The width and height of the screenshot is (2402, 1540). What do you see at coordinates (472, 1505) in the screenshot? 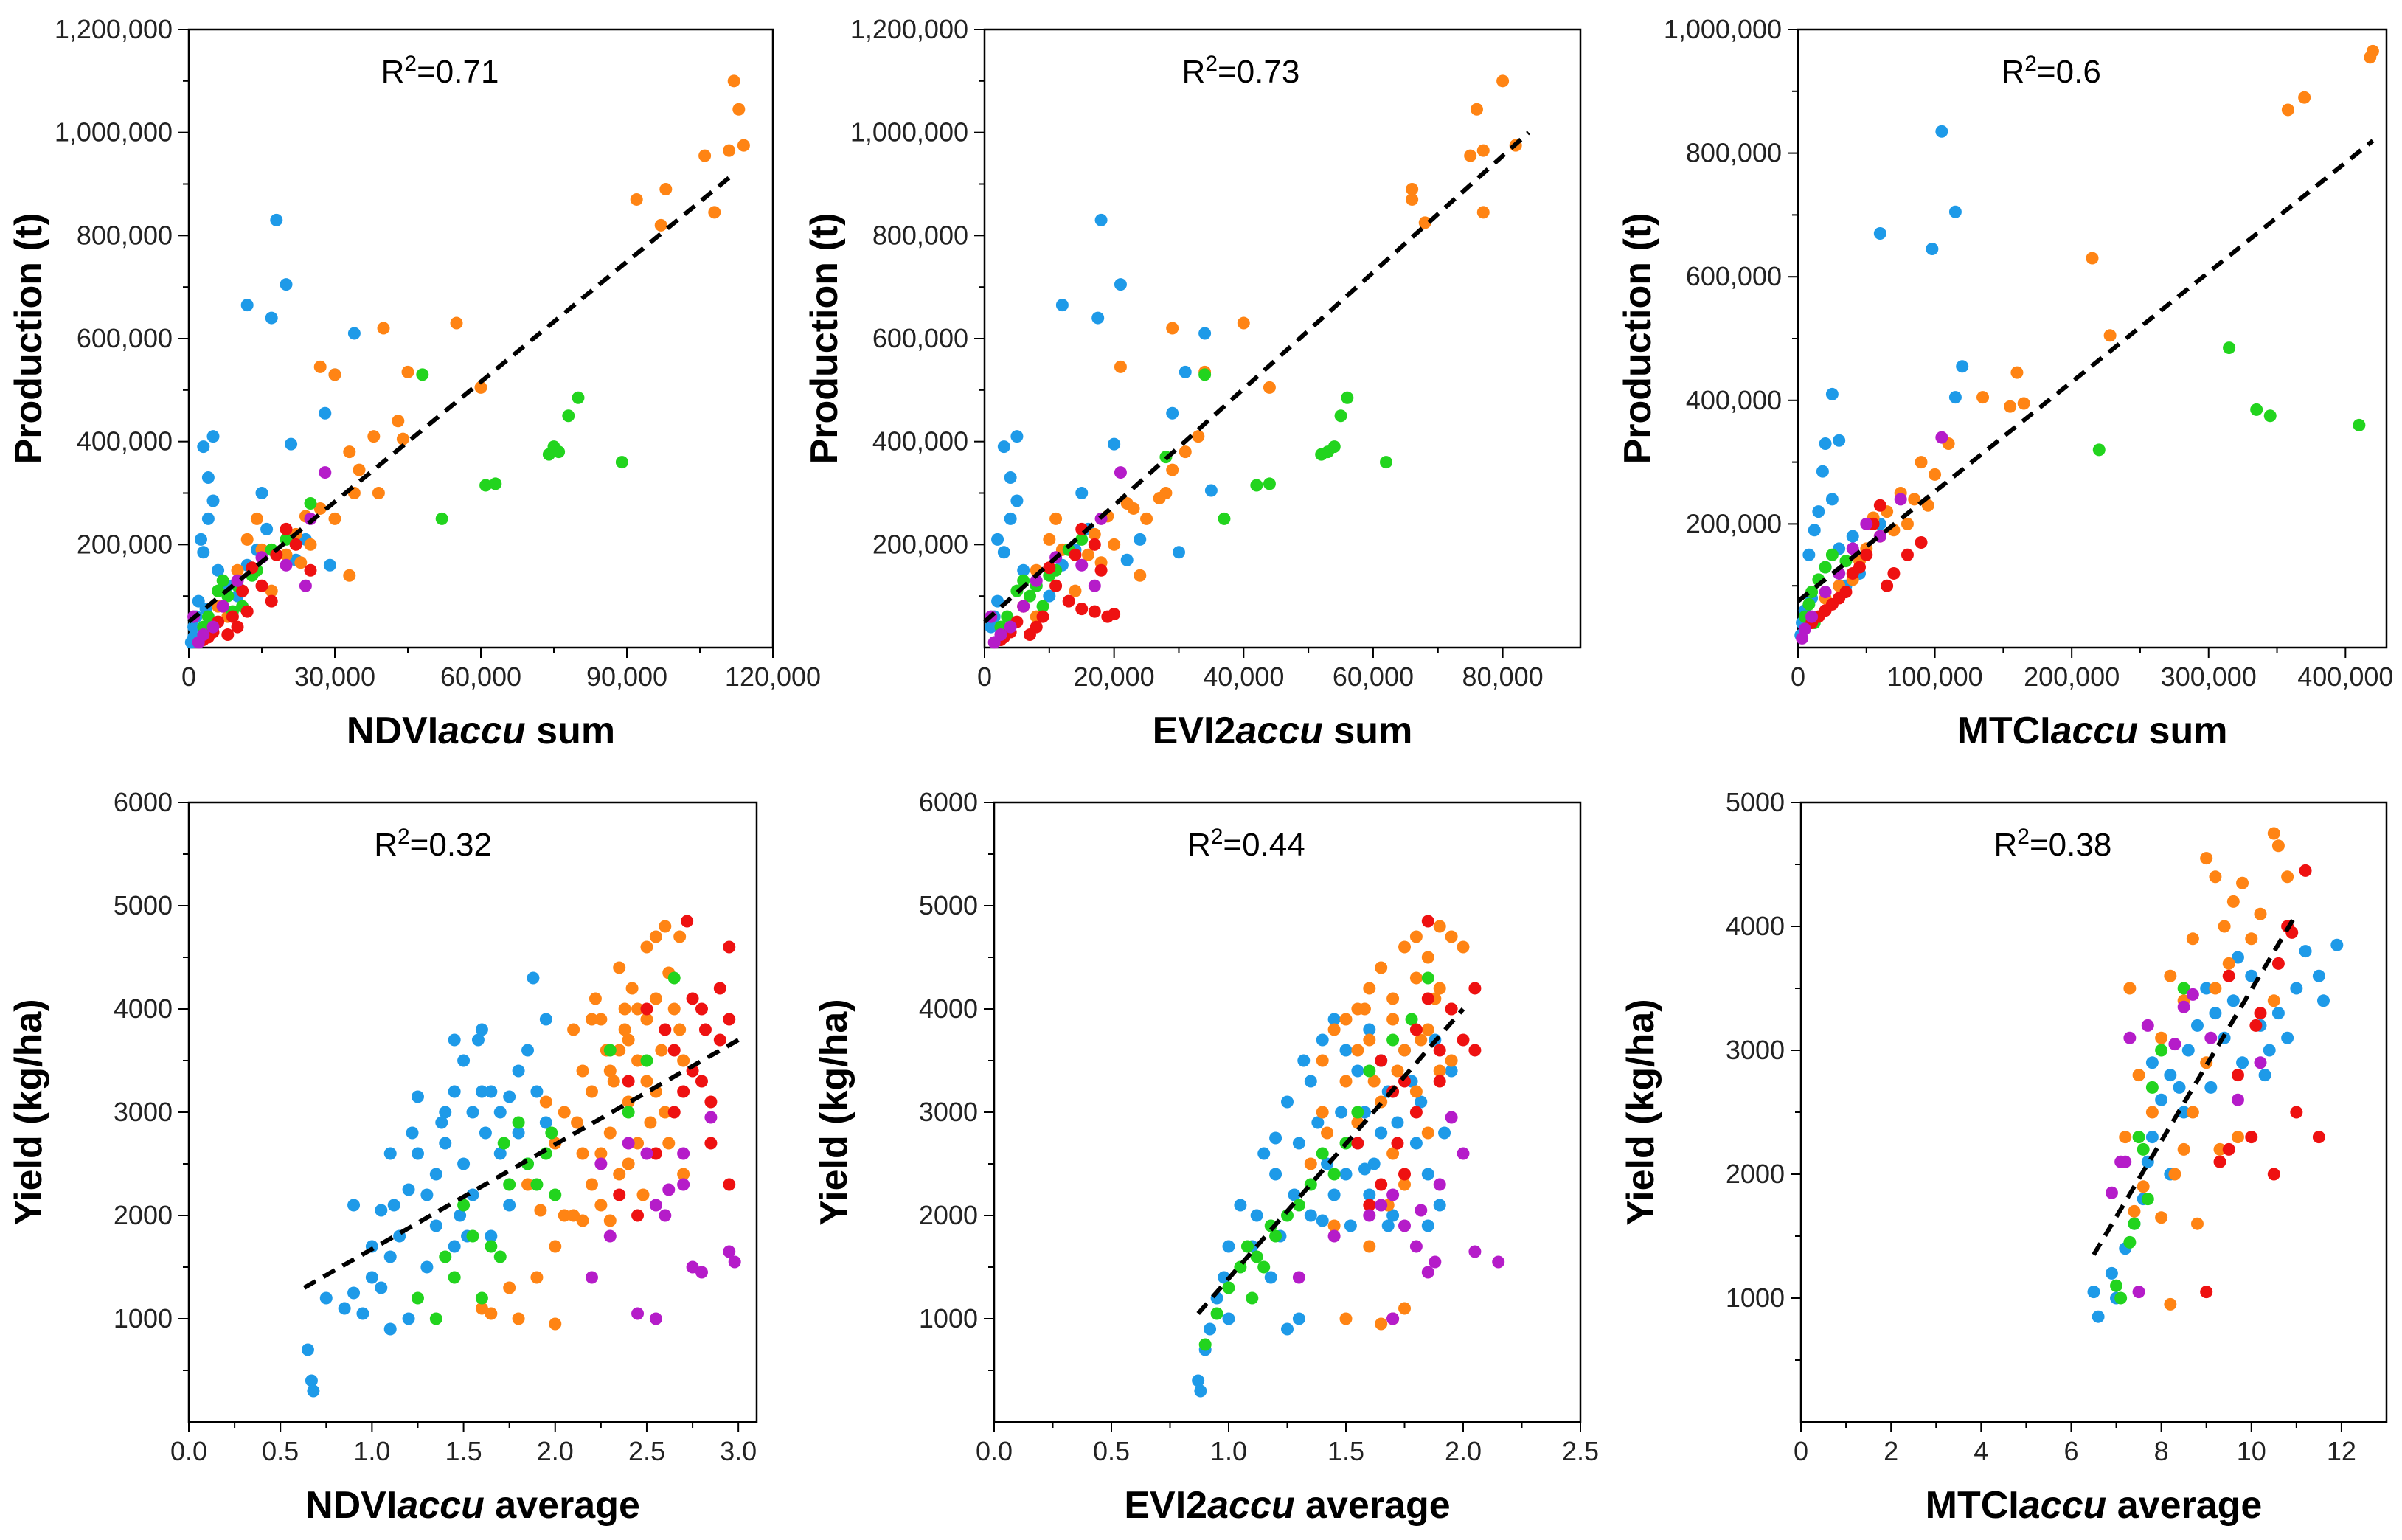
I see `x-axis-title: NDVIaccu average` at bounding box center [472, 1505].